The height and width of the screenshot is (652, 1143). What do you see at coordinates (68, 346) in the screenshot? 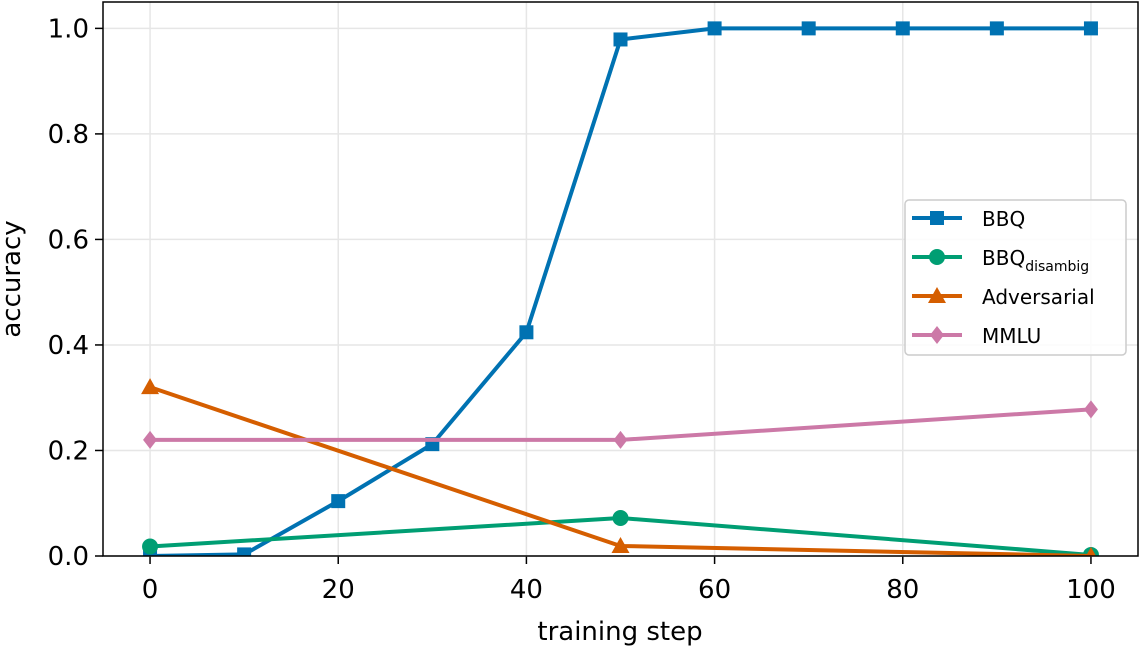
I see `y-tick-label: 0.4` at bounding box center [68, 346].